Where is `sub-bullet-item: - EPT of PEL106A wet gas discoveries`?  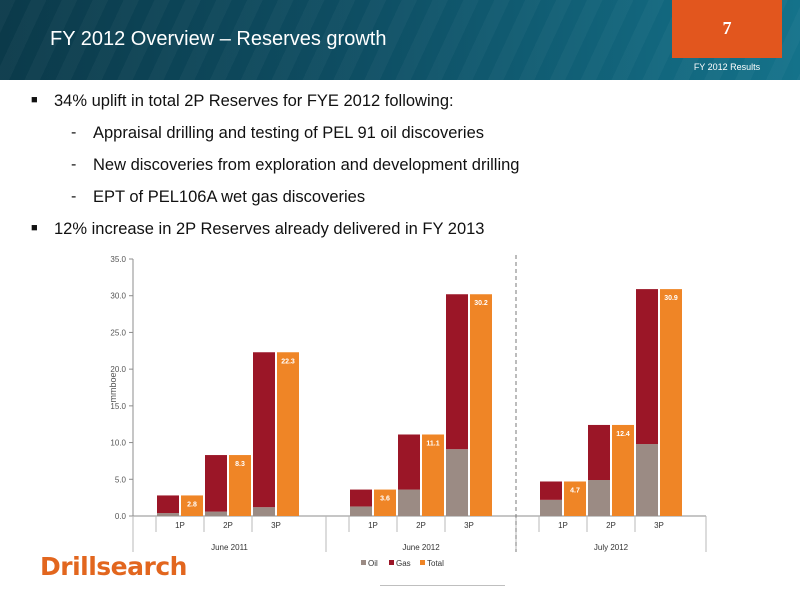
sub-bullet-item: - EPT of PEL106A wet gas discoveries is located at coordinates (218, 197).